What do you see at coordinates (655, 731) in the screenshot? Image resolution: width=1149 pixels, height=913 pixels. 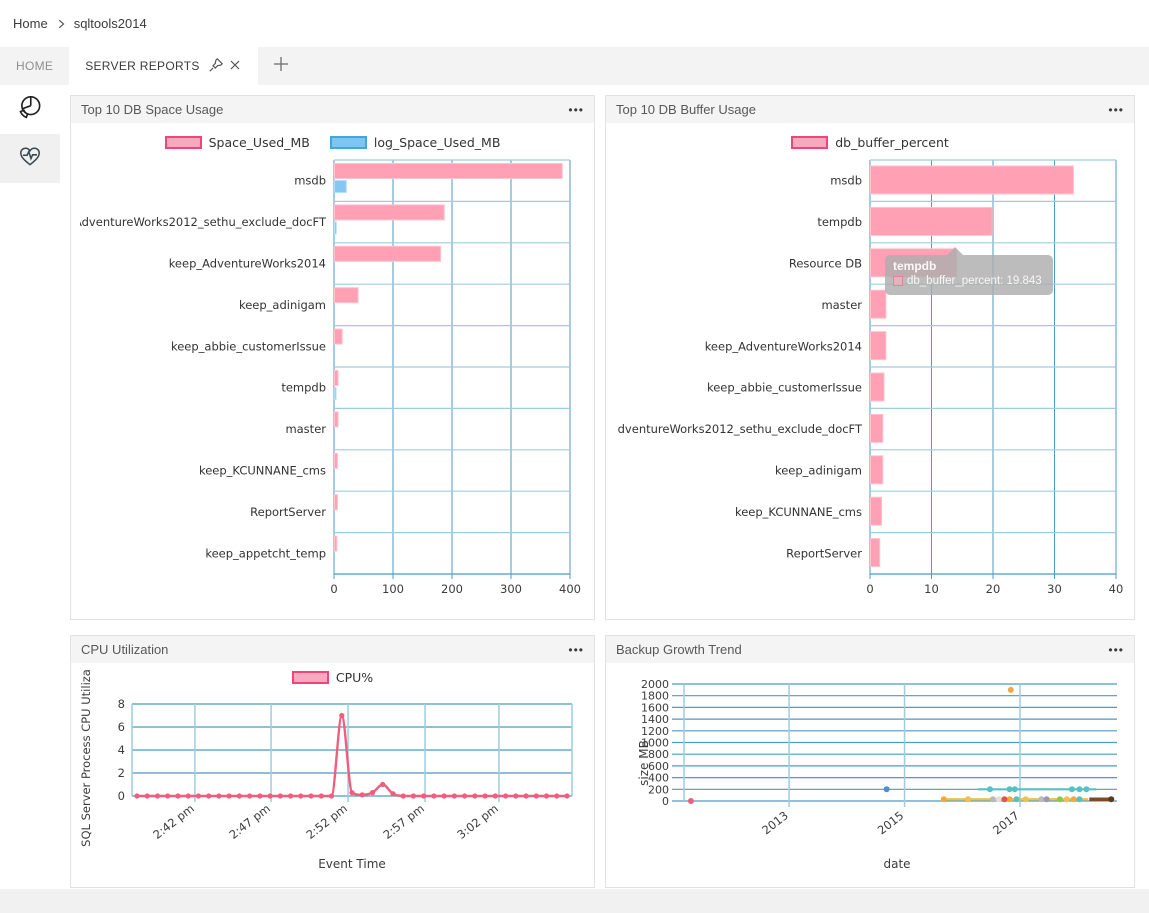 I see `svg-text: 1200` at bounding box center [655, 731].